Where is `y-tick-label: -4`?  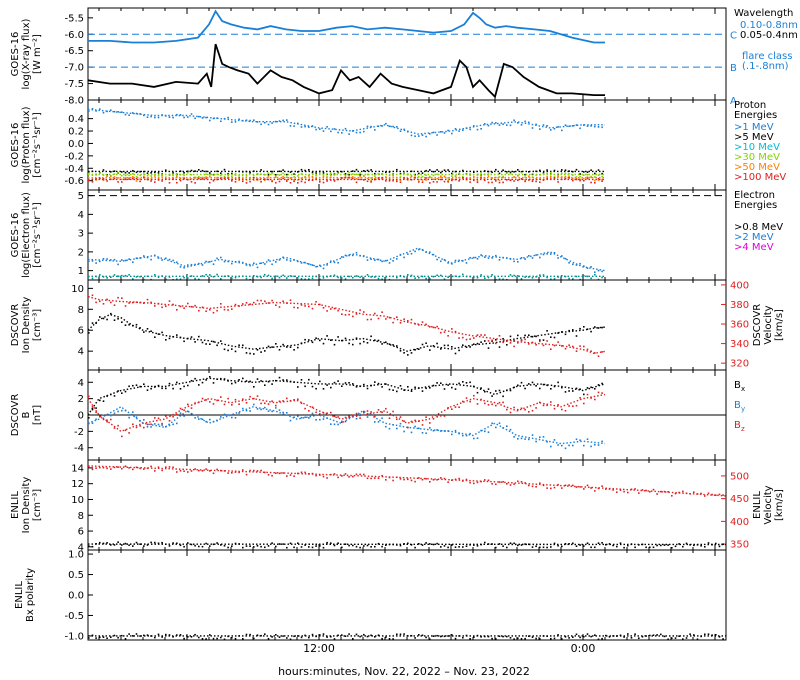
y-tick-label: -4 is located at coordinates (79, 448).